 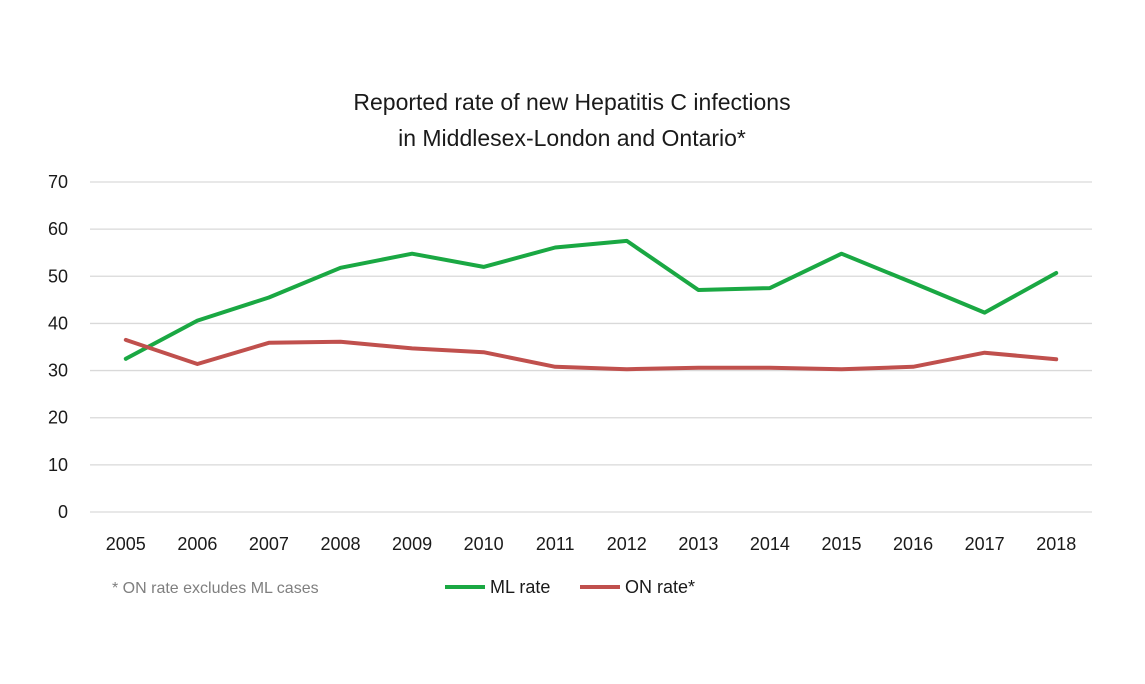 I want to click on x-tick-label: 2005, so click(x=126, y=544).